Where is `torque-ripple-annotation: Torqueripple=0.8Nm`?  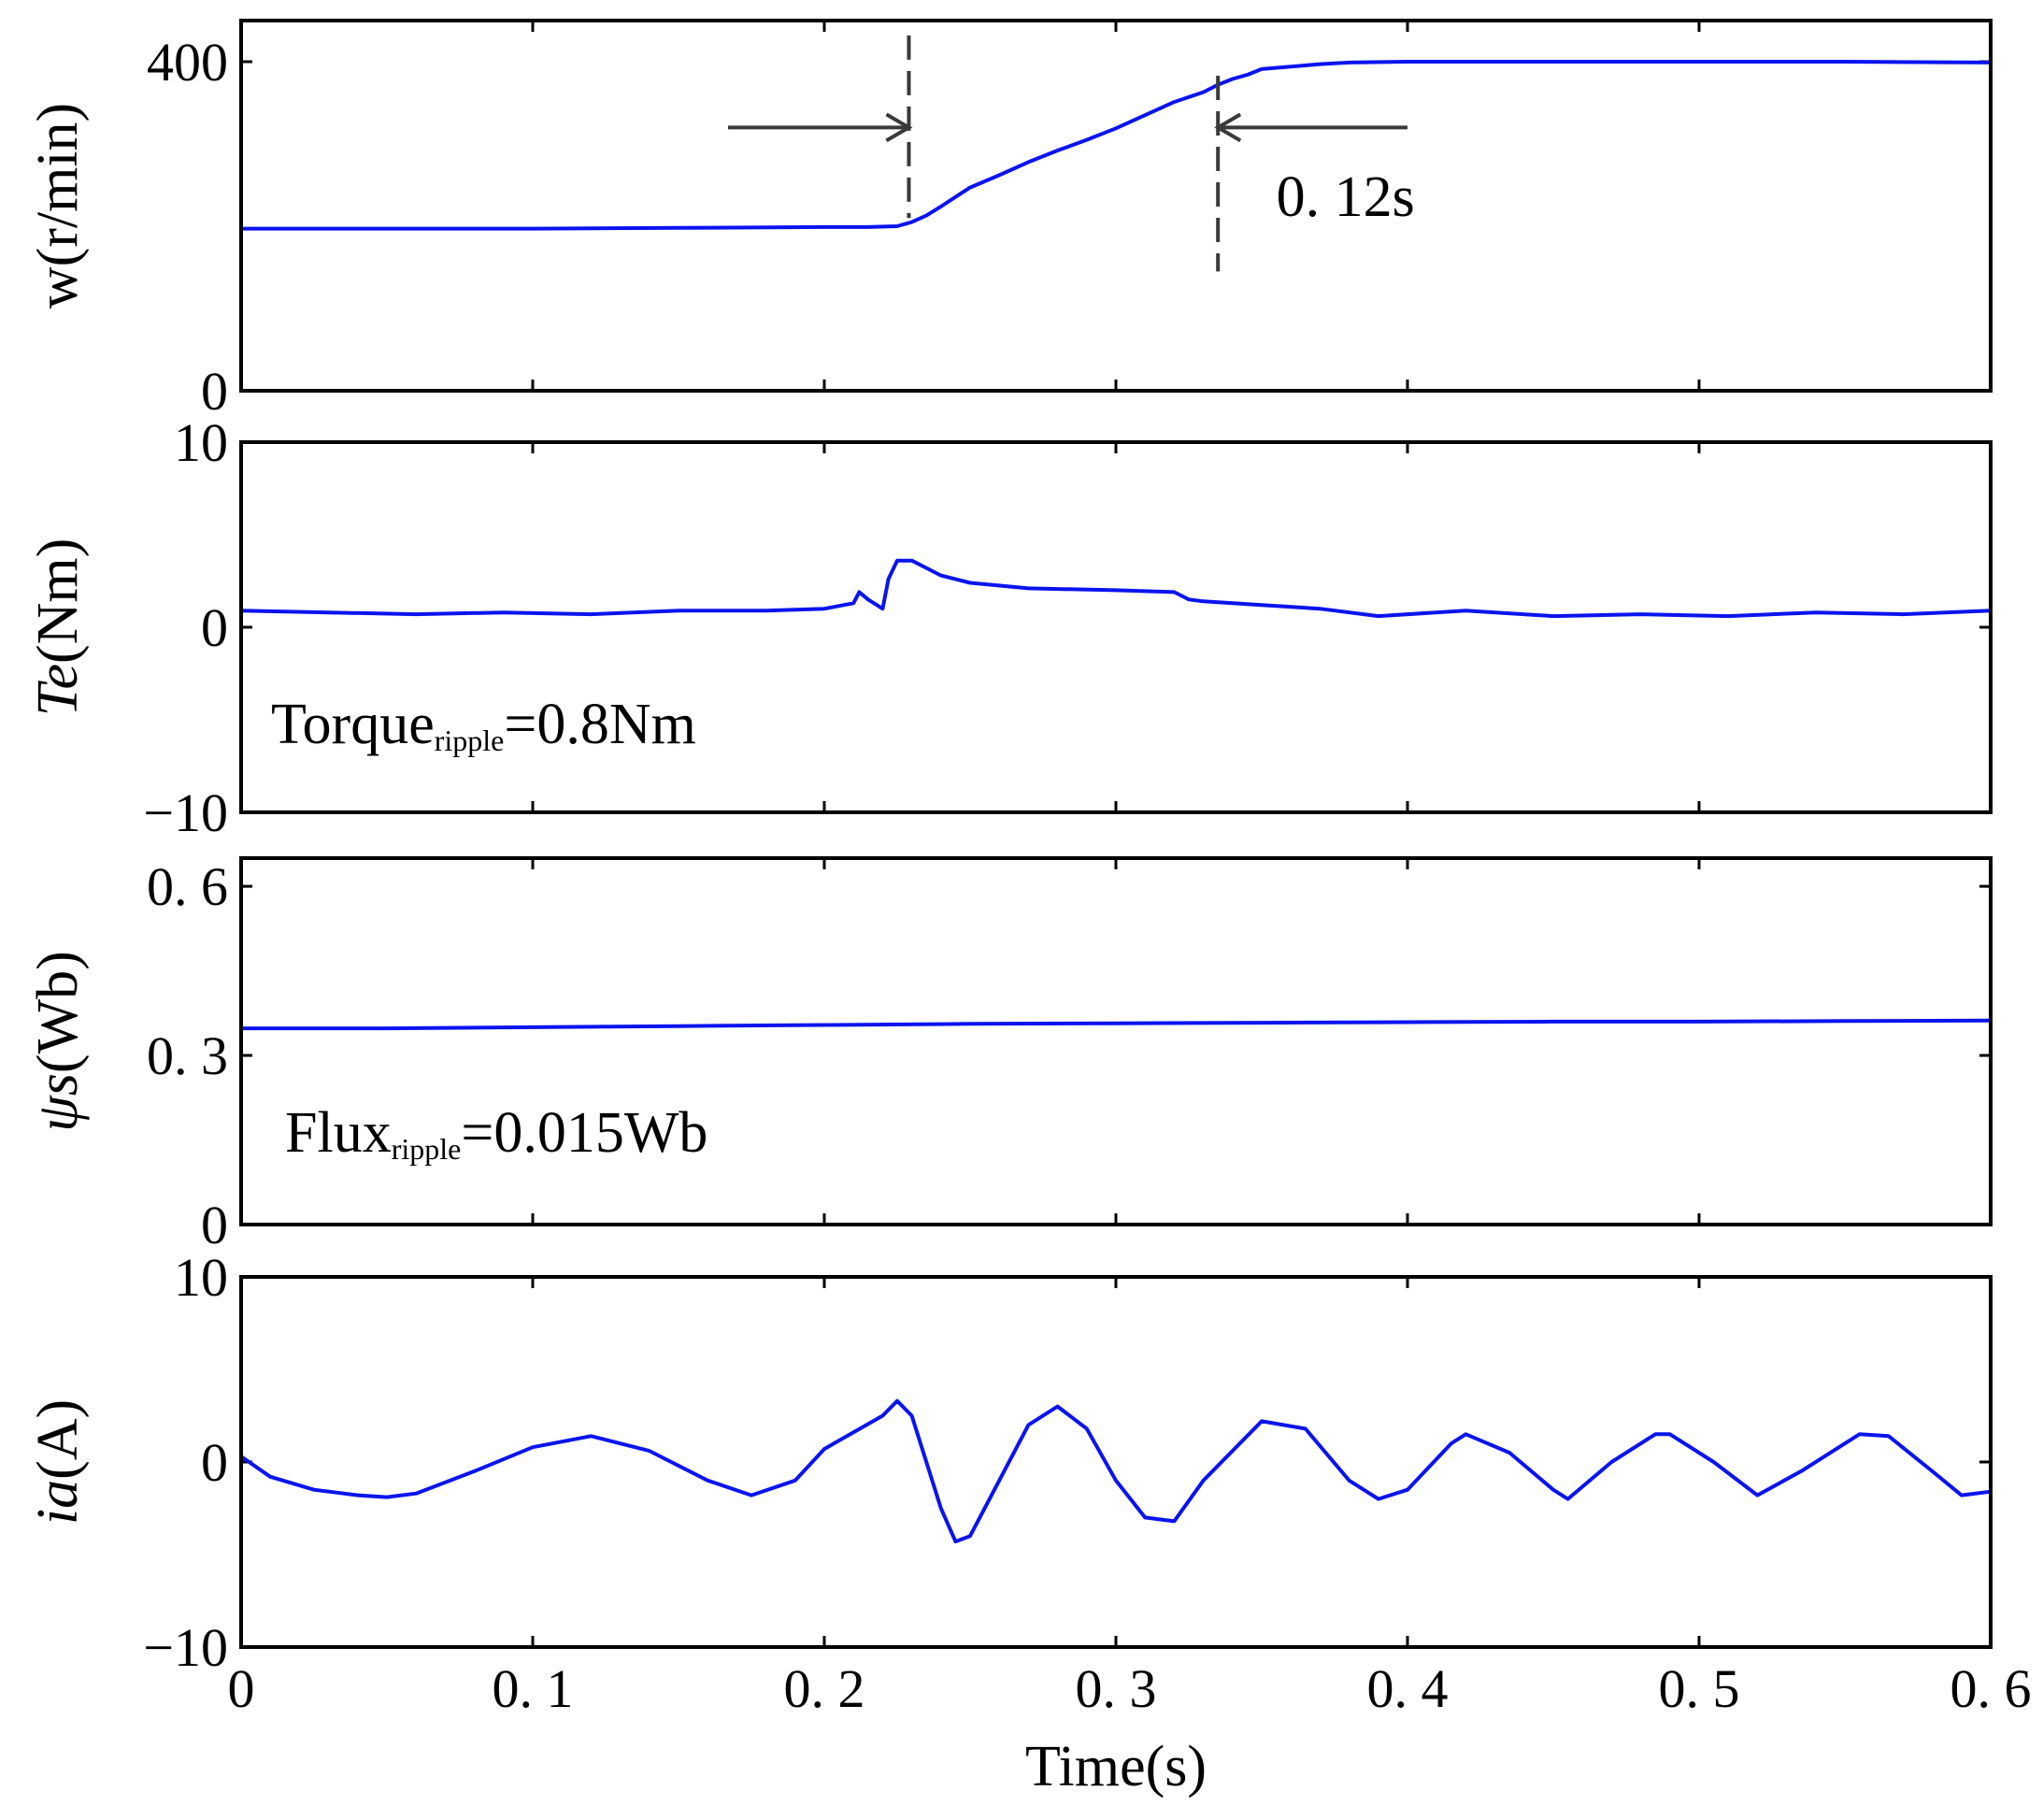 torque-ripple-annotation: Torqueripple=0.8Nm is located at coordinates (483, 725).